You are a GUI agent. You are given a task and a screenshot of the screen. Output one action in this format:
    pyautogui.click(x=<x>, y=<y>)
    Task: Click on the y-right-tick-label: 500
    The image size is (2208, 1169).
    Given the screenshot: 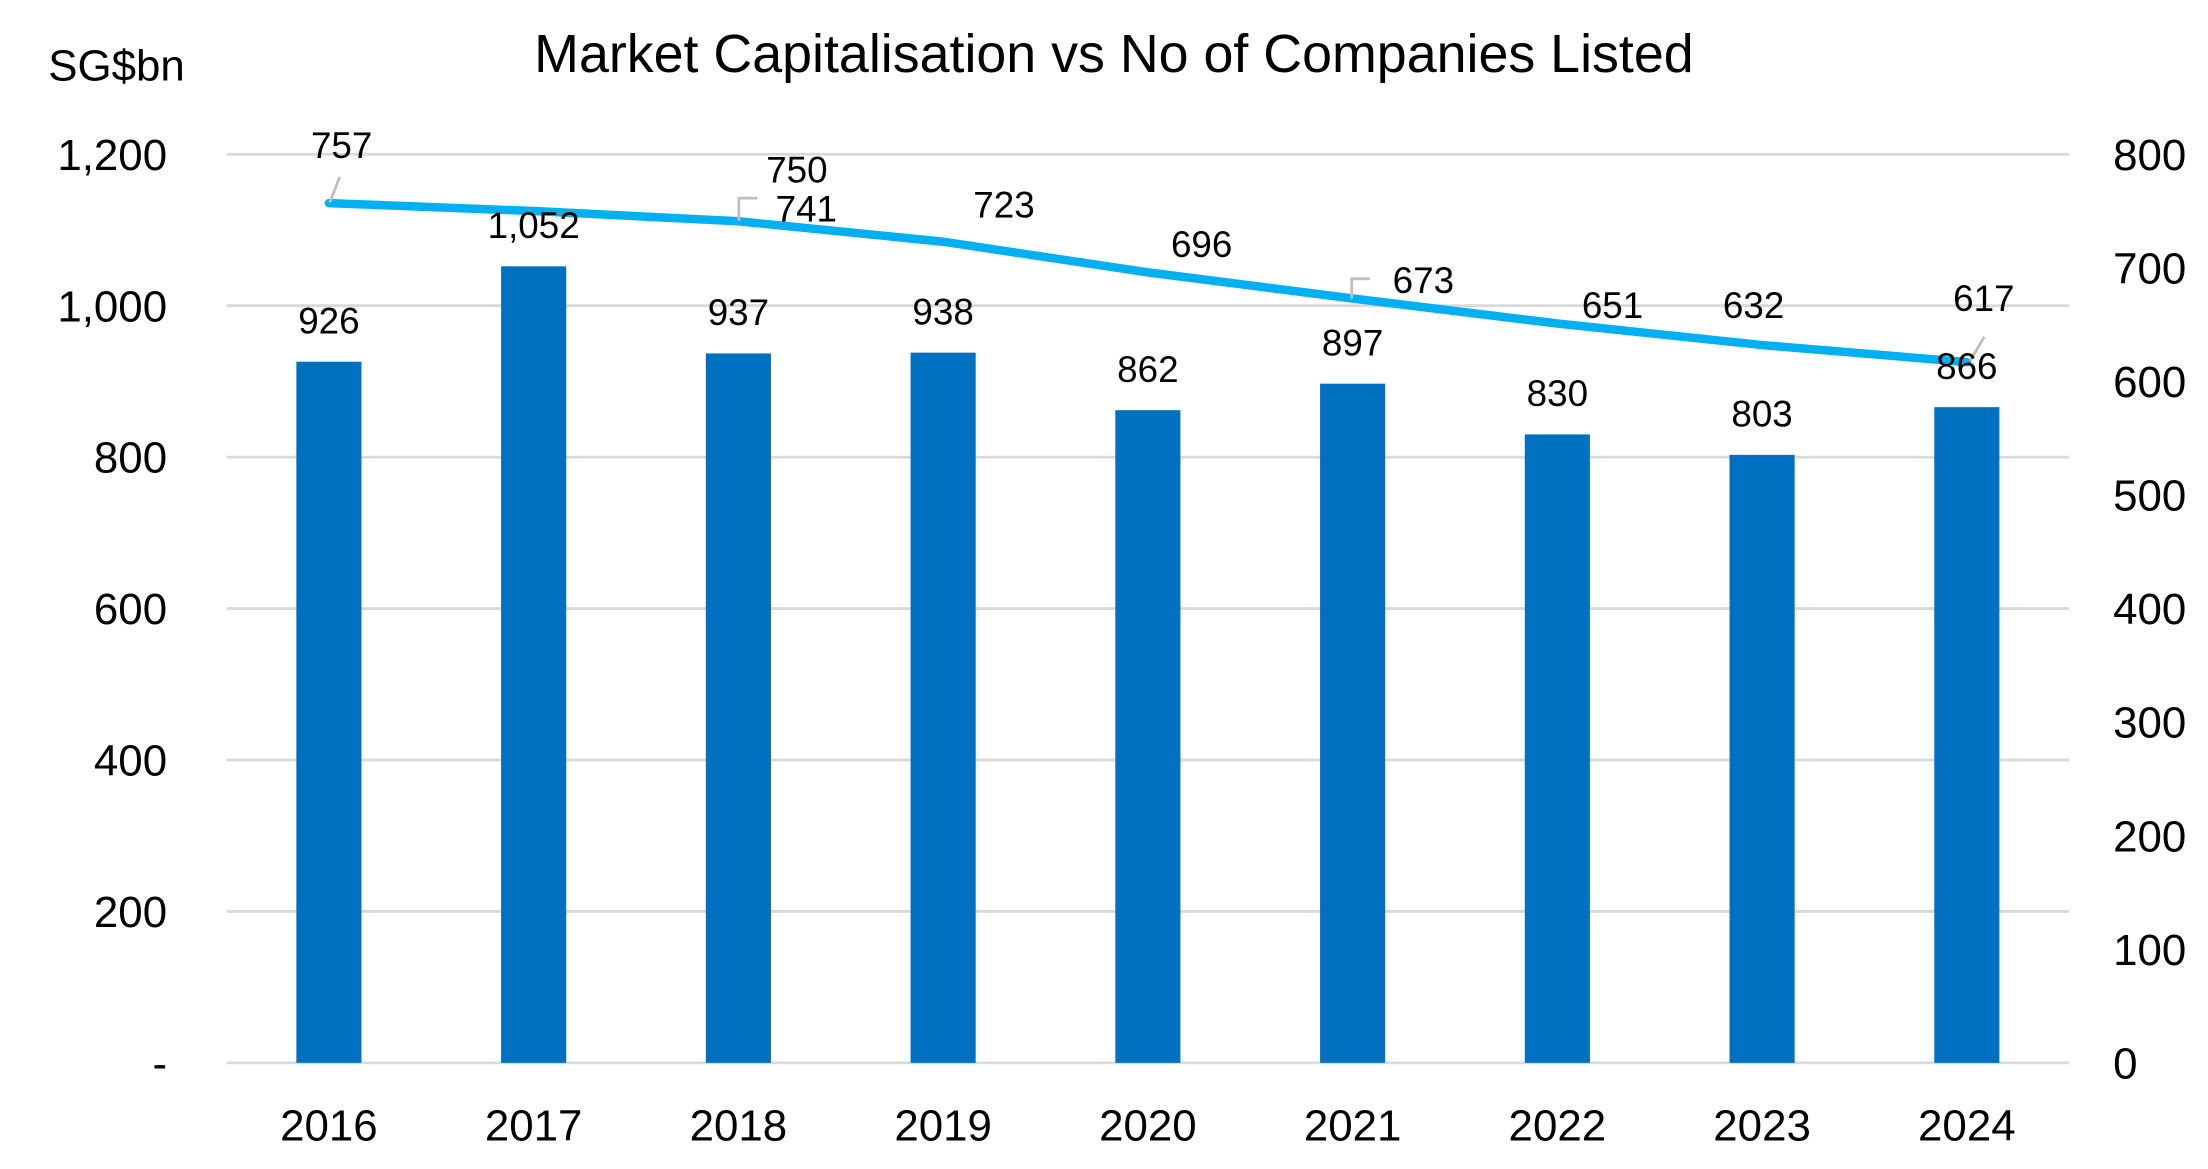 What is the action you would take?
    pyautogui.click(x=2149, y=496)
    